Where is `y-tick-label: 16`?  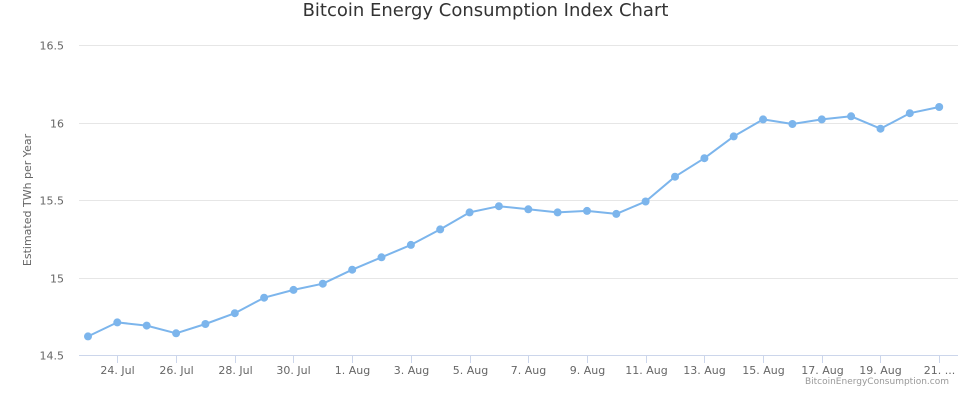
y-tick-label: 16 is located at coordinates (57, 124).